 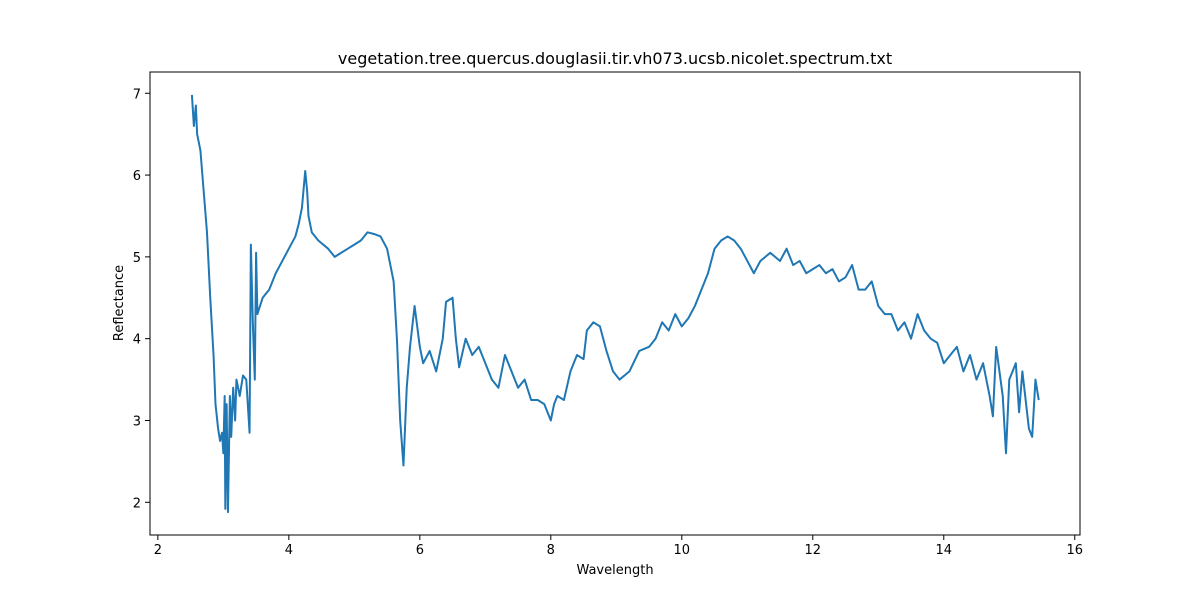 What do you see at coordinates (944, 550) in the screenshot?
I see `x-tick-label: 14` at bounding box center [944, 550].